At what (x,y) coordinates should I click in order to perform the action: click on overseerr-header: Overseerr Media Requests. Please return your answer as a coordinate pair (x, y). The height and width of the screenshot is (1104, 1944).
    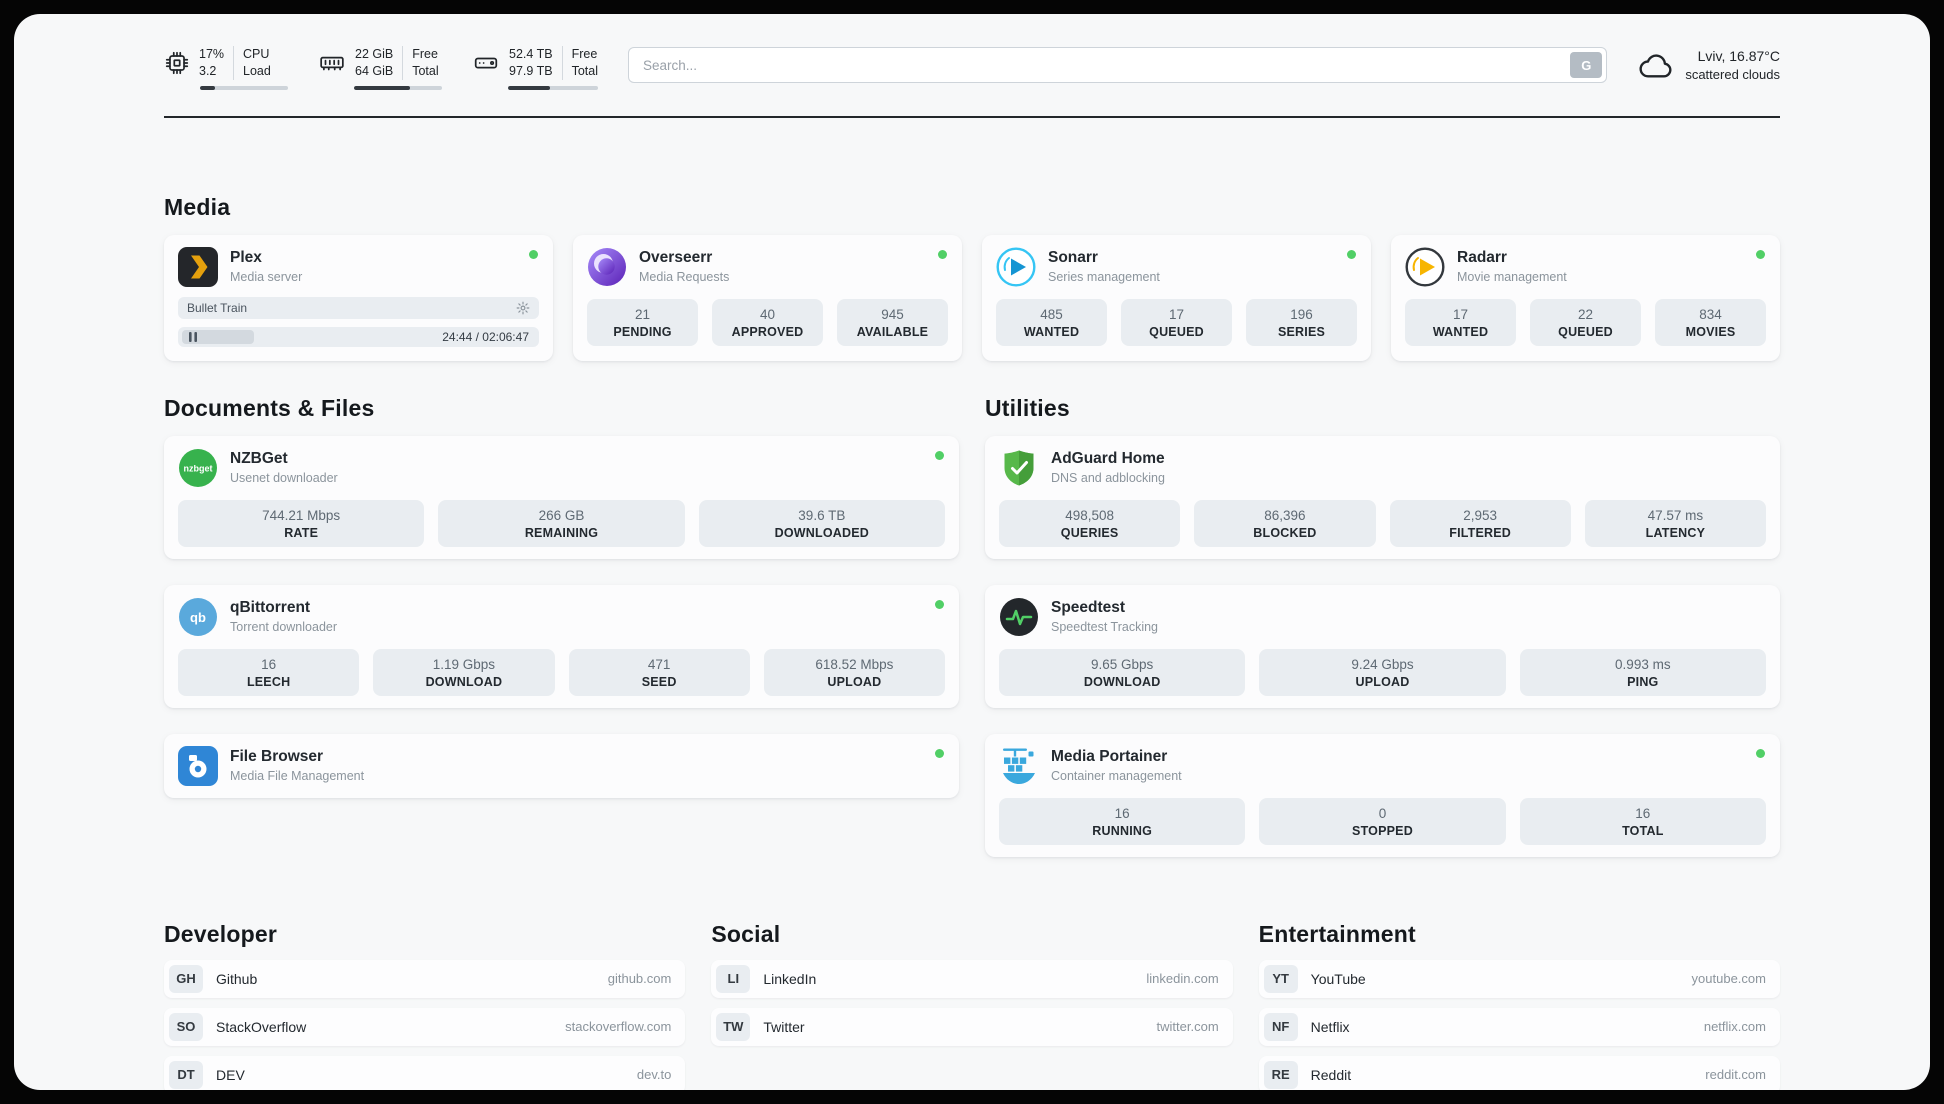
    Looking at the image, I should click on (767, 267).